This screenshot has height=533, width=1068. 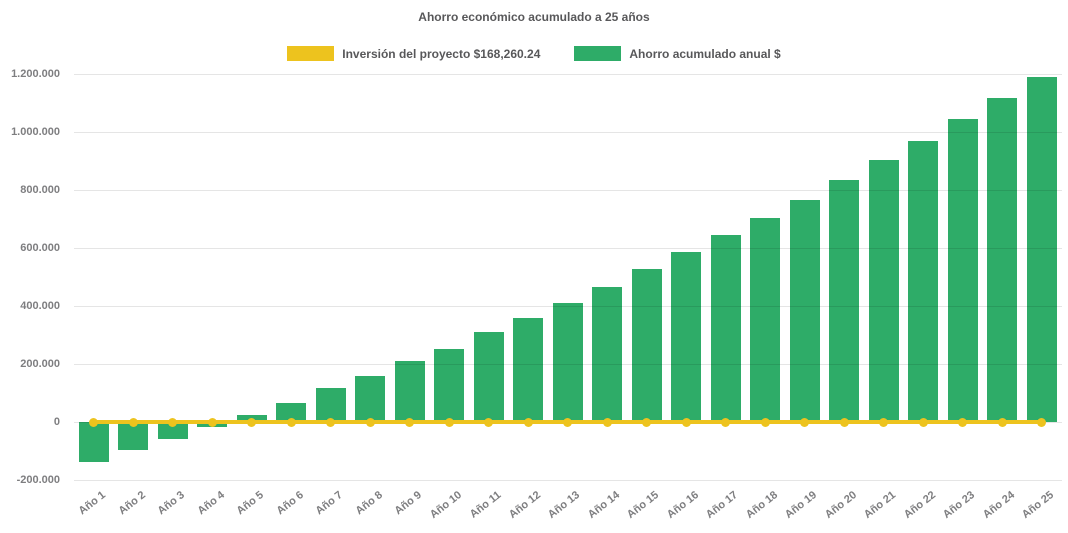 I want to click on x-tick-label-año-16: Año 16, so click(x=682, y=505).